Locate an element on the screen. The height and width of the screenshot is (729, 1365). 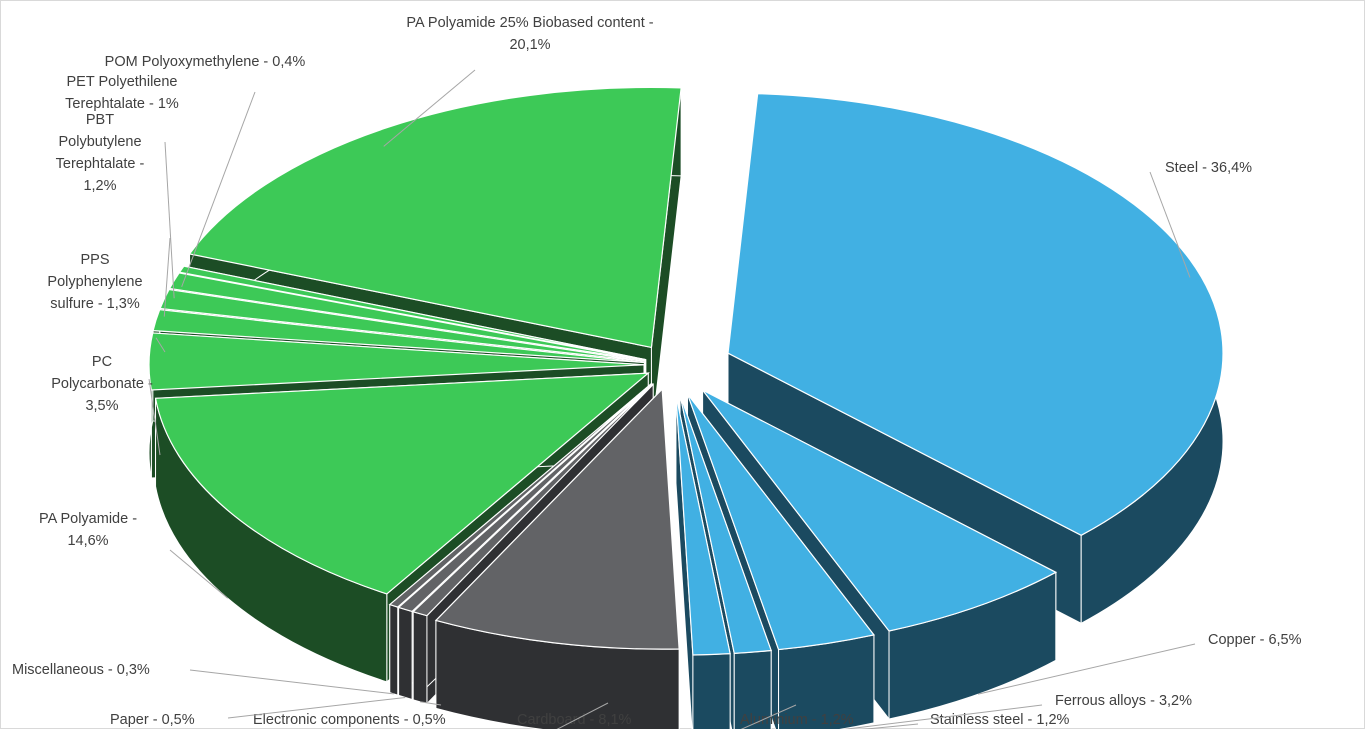
leader-pa-polyamide-25-biobased-content is located at coordinates (429, 108).